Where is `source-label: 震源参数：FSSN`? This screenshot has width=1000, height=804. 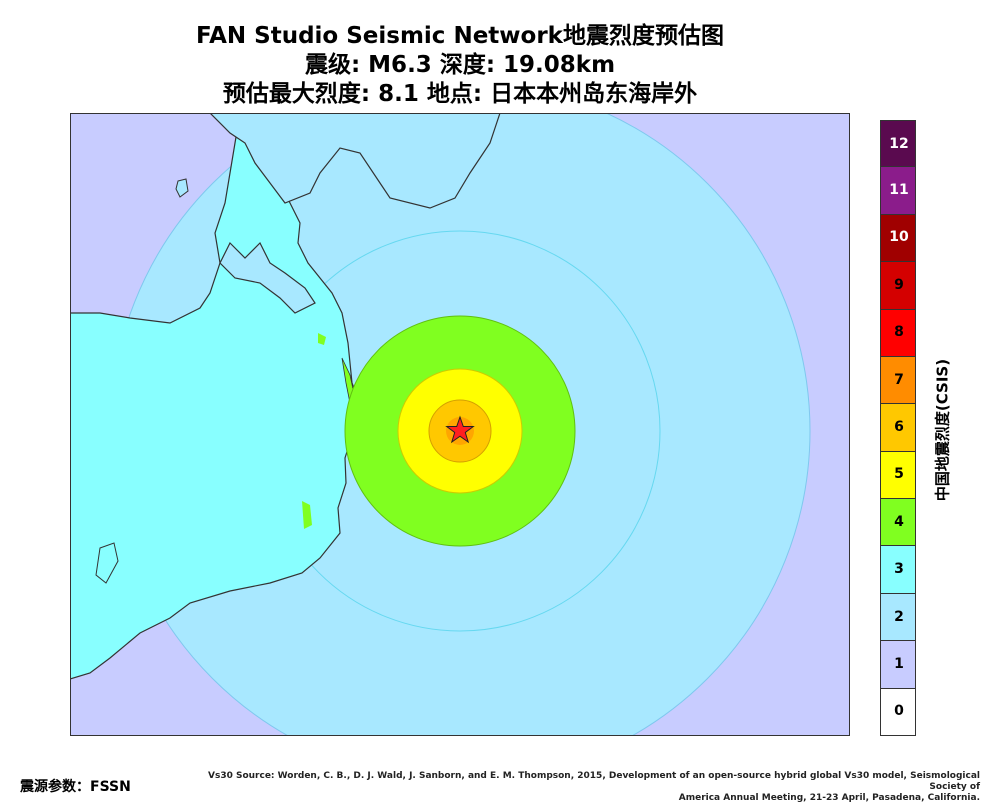
source-label: 震源参数：FSSN is located at coordinates (75, 787).